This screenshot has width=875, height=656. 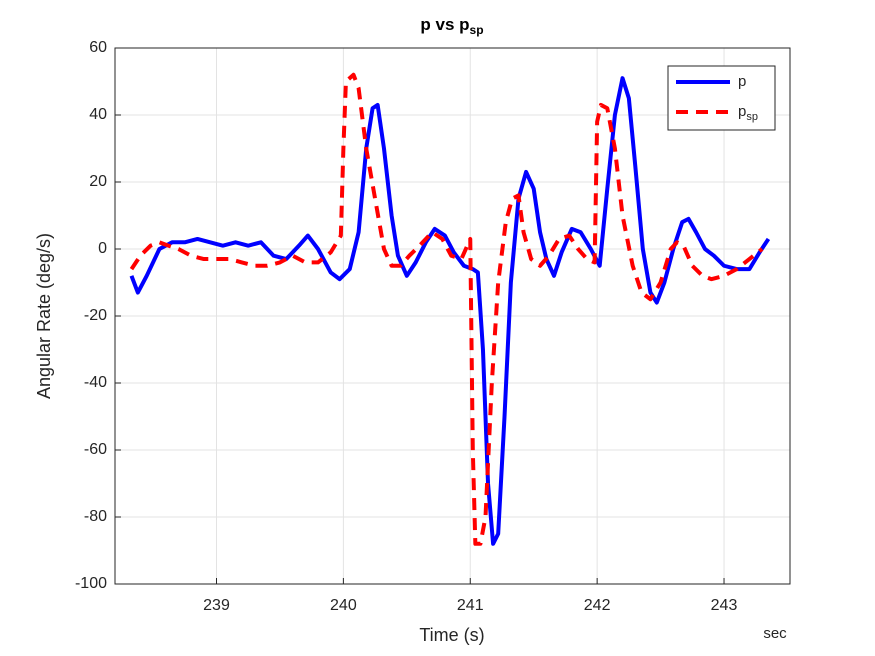 What do you see at coordinates (775, 633) in the screenshot?
I see `x-unit-label: sec` at bounding box center [775, 633].